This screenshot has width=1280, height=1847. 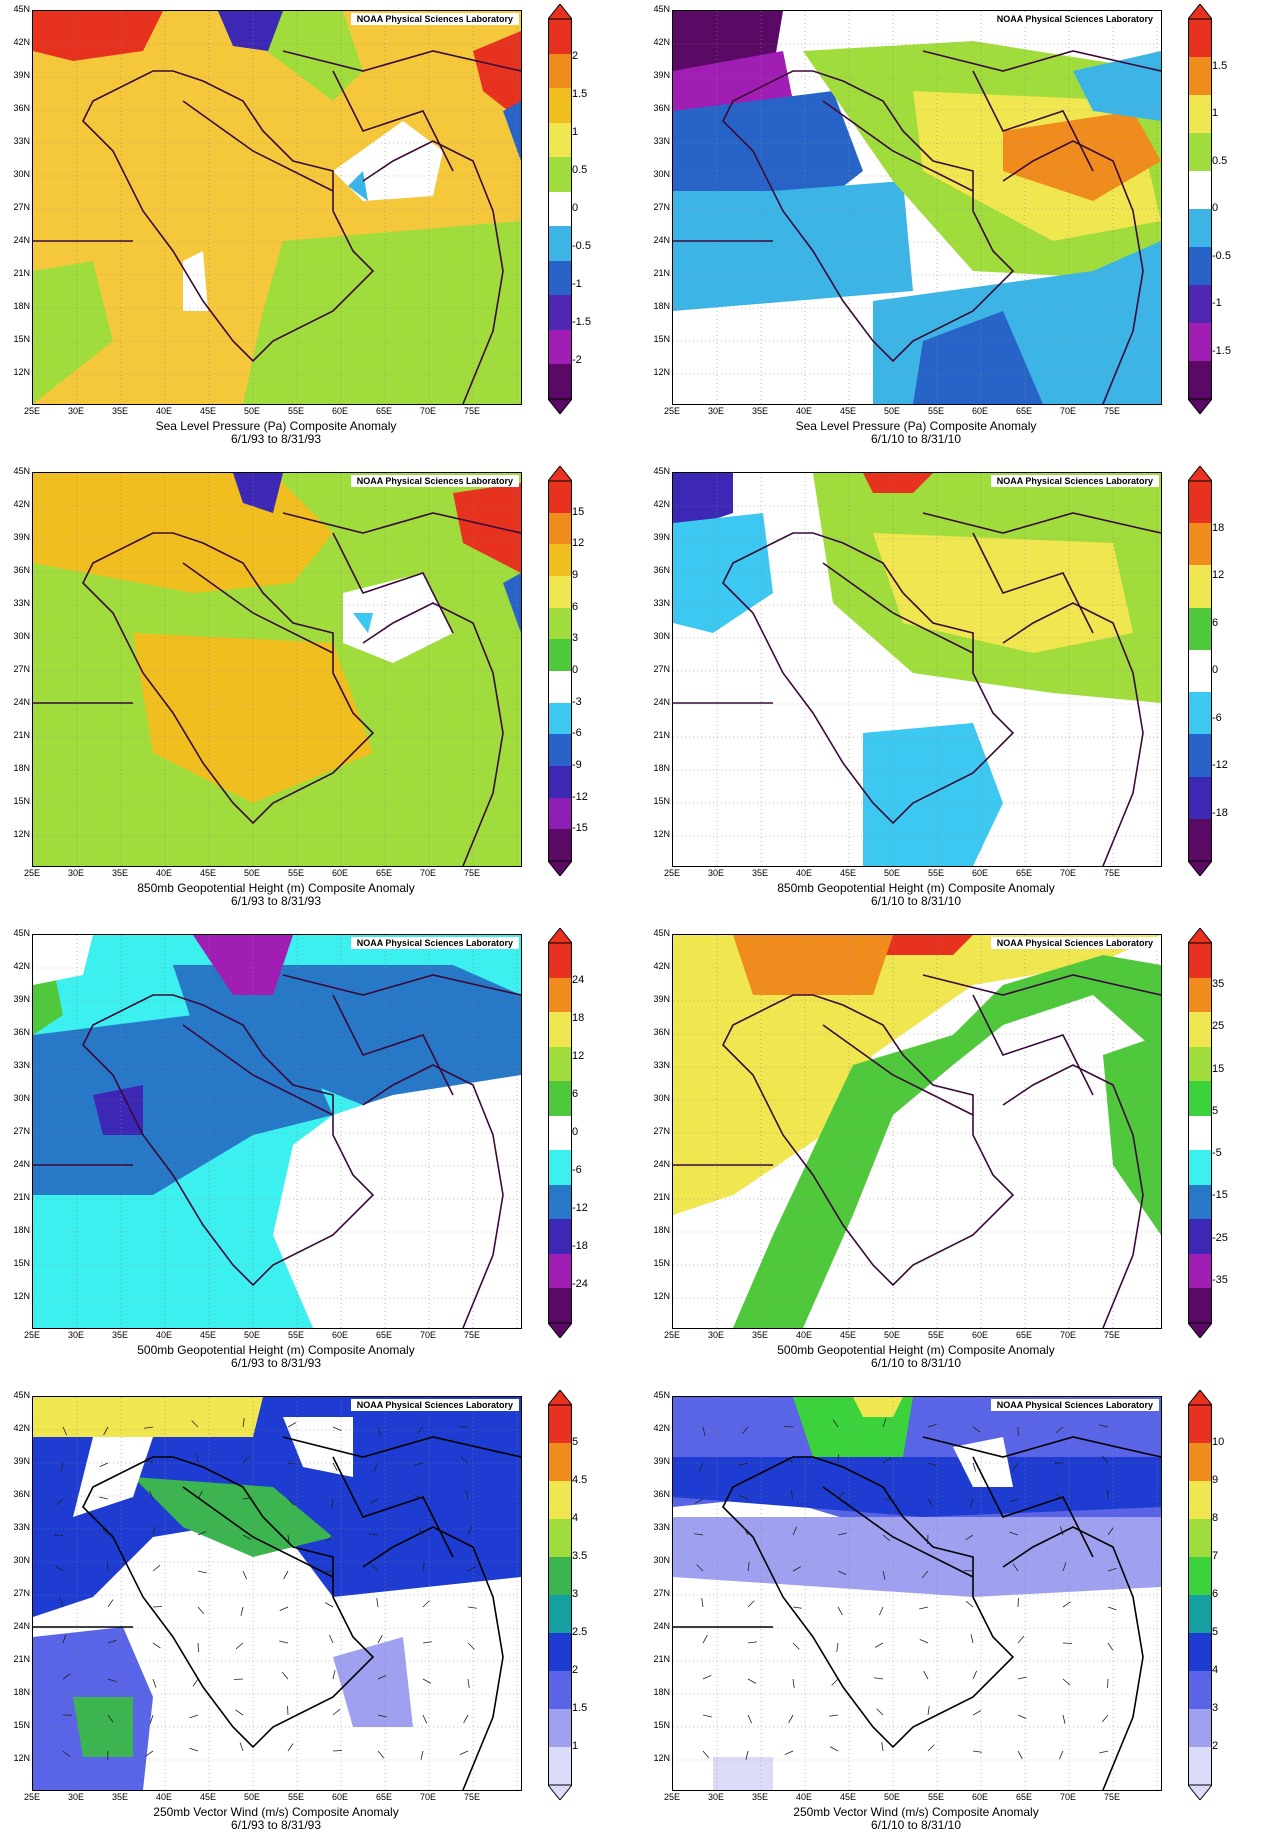 What do you see at coordinates (655, 1263) in the screenshot?
I see `latitude-tick-label: 15N` at bounding box center [655, 1263].